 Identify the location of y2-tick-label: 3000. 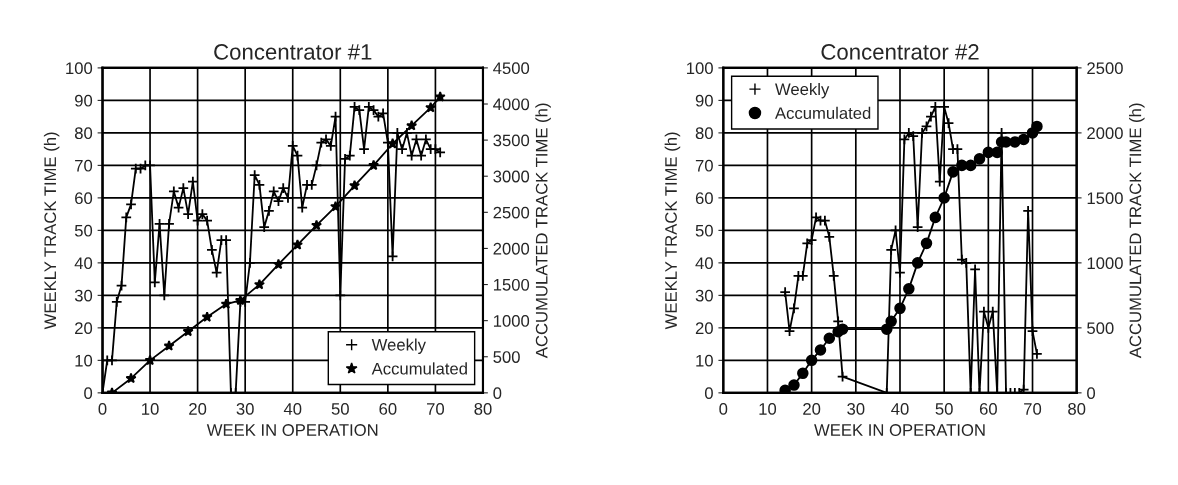
(511, 176).